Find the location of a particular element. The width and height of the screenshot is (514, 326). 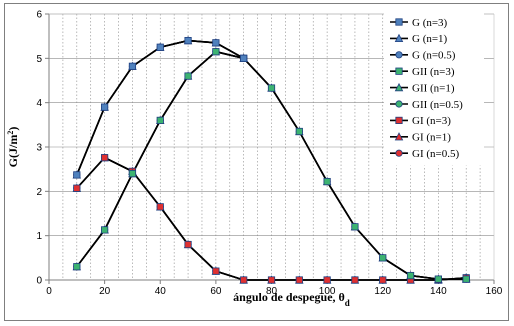

x-tick-label: 100 is located at coordinates (327, 291).